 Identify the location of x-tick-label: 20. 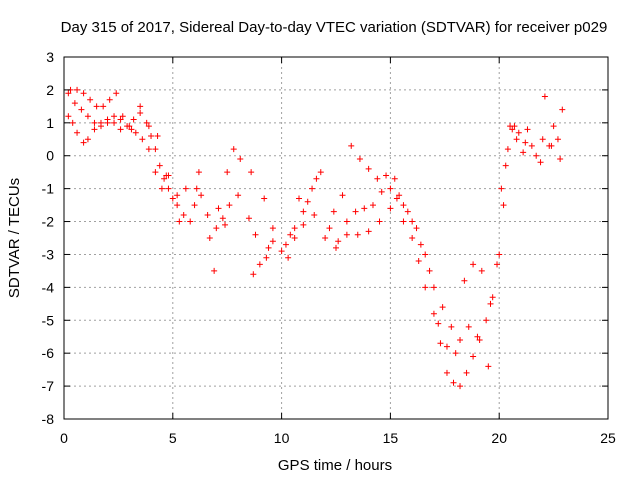
(499, 438).